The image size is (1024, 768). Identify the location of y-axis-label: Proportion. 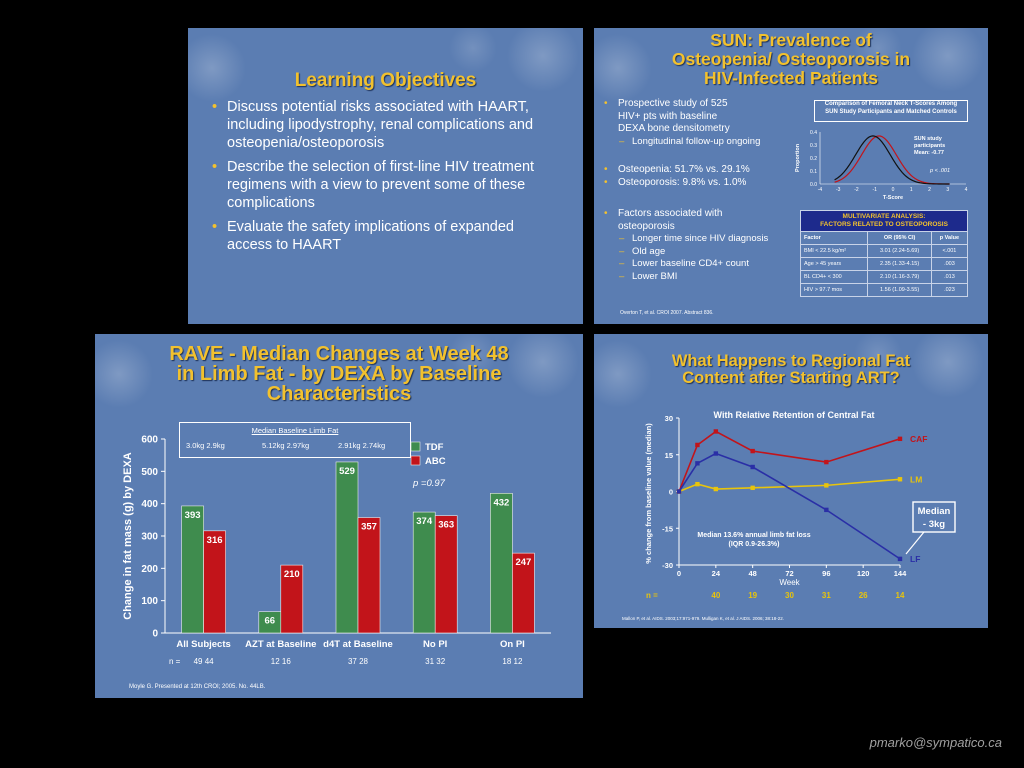
(798, 157).